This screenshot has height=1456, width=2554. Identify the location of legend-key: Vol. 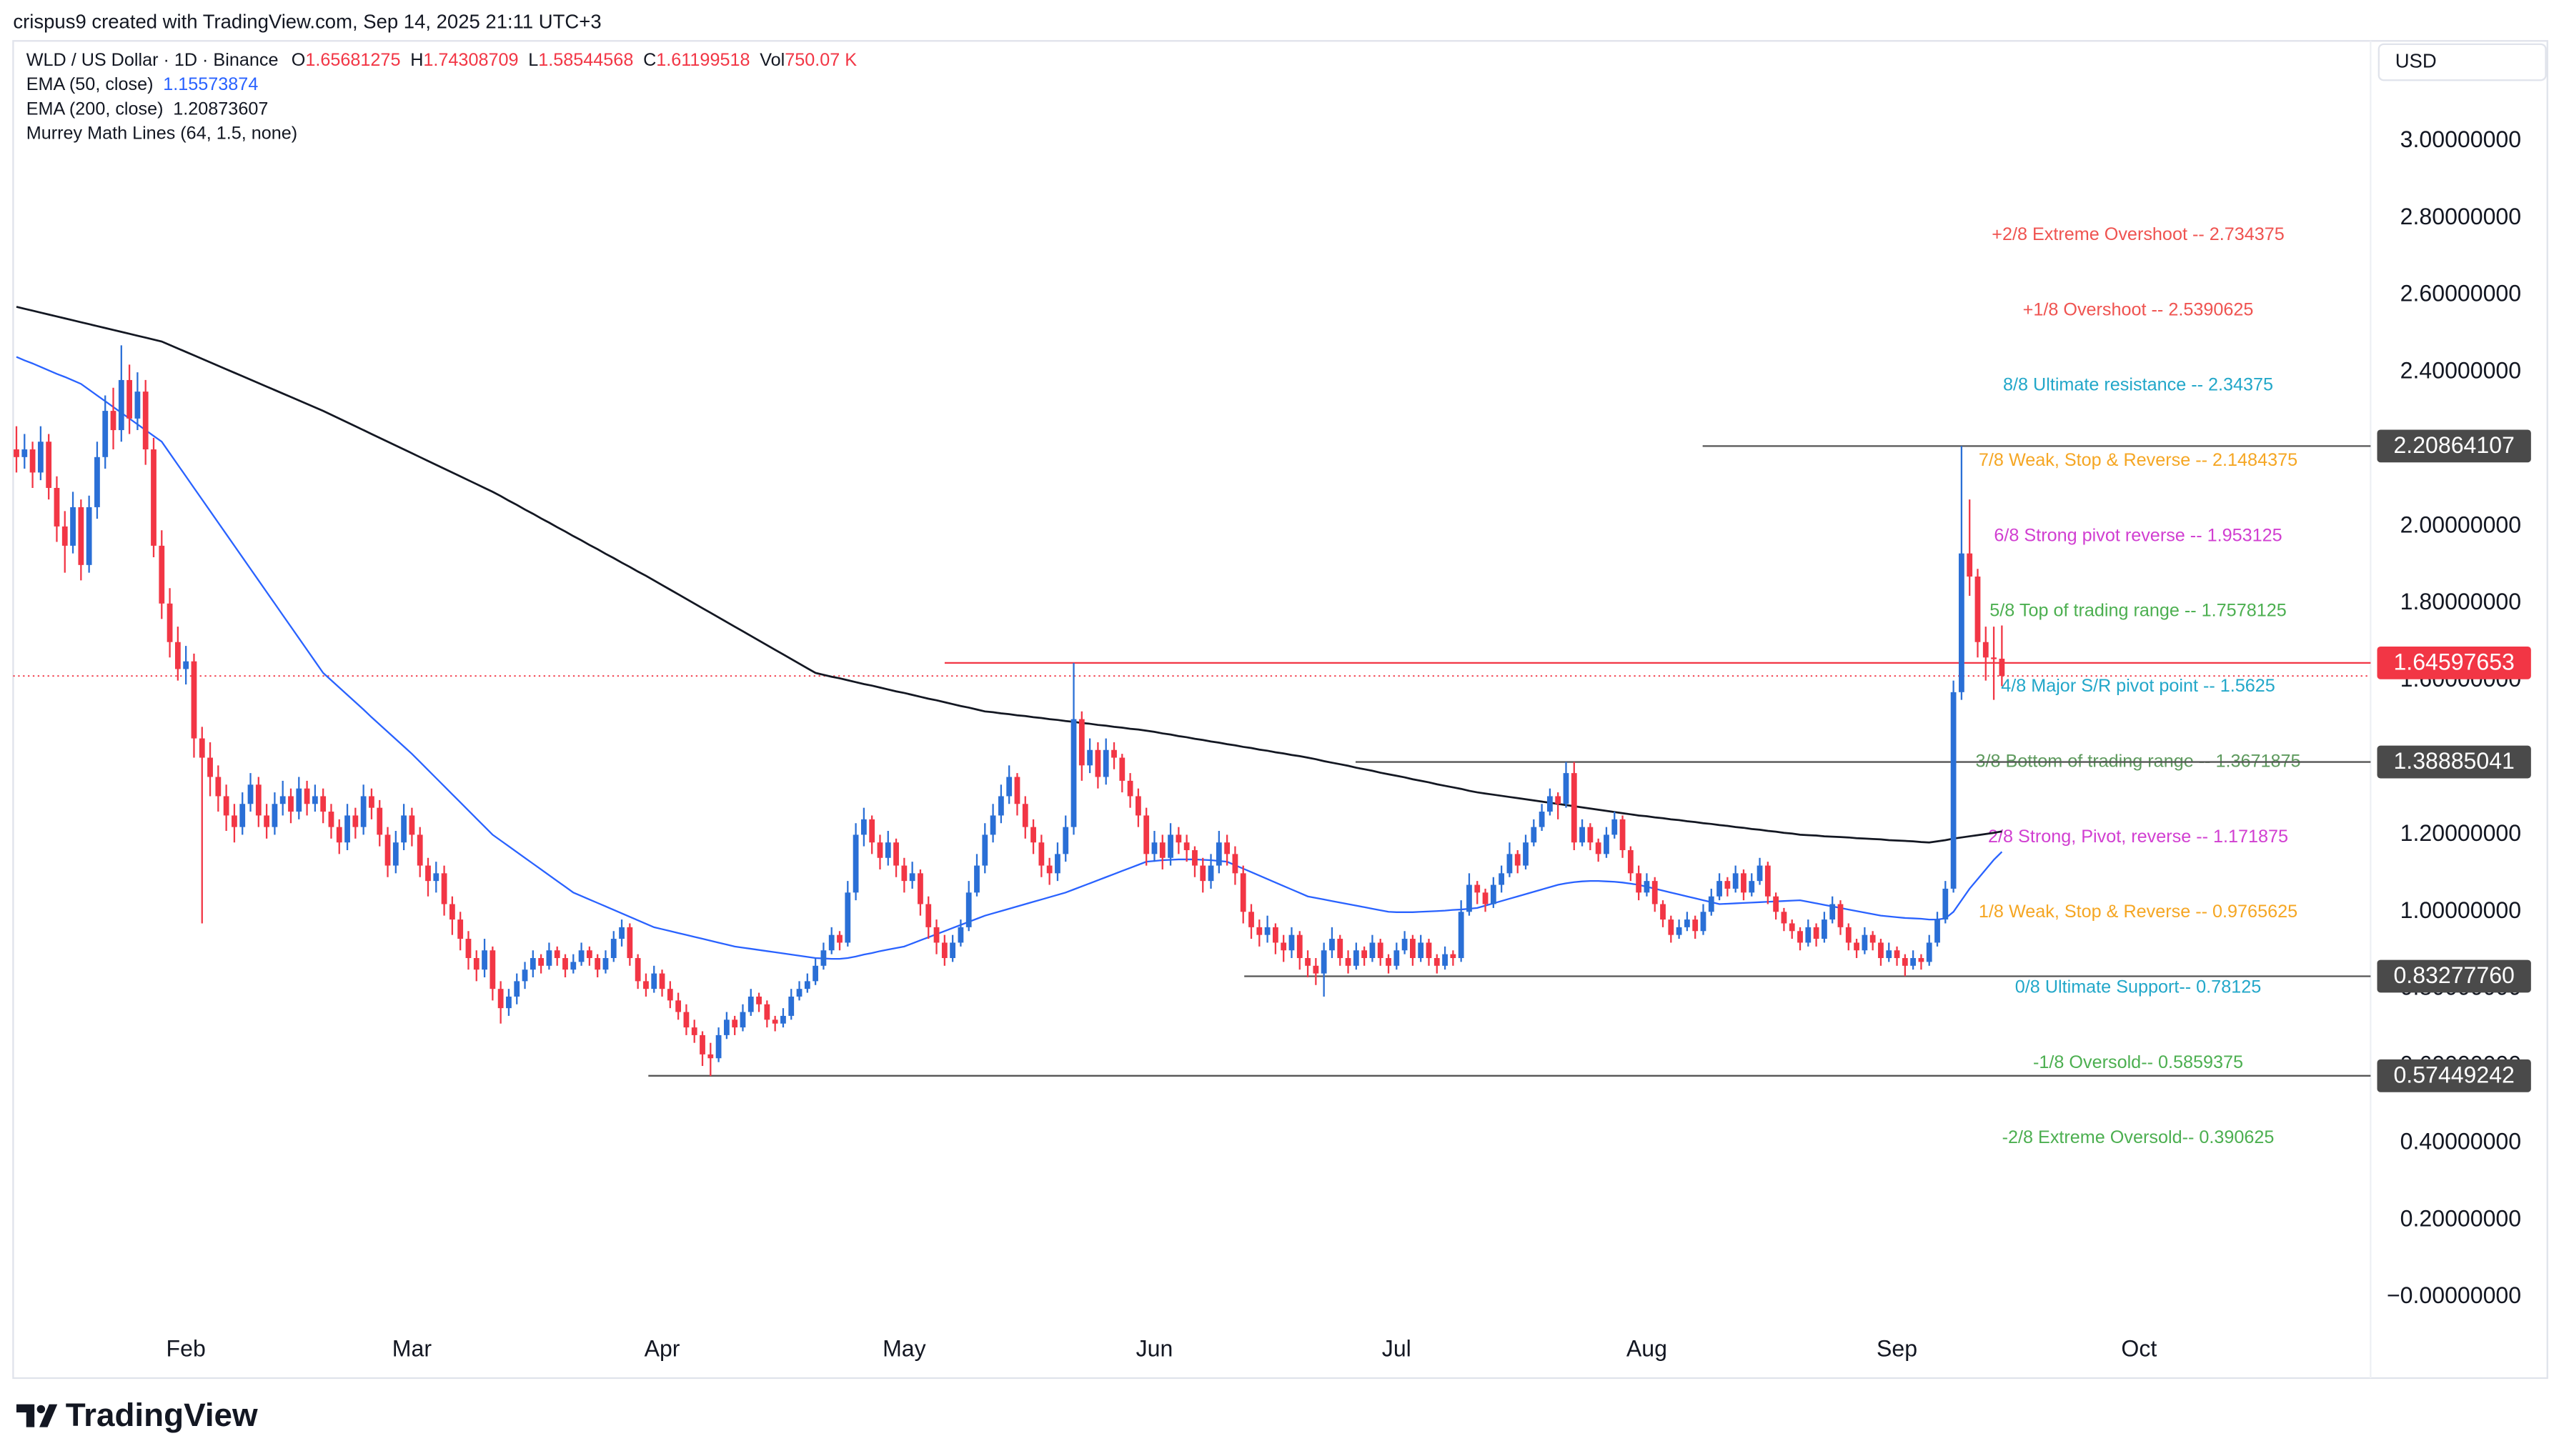
(772, 59).